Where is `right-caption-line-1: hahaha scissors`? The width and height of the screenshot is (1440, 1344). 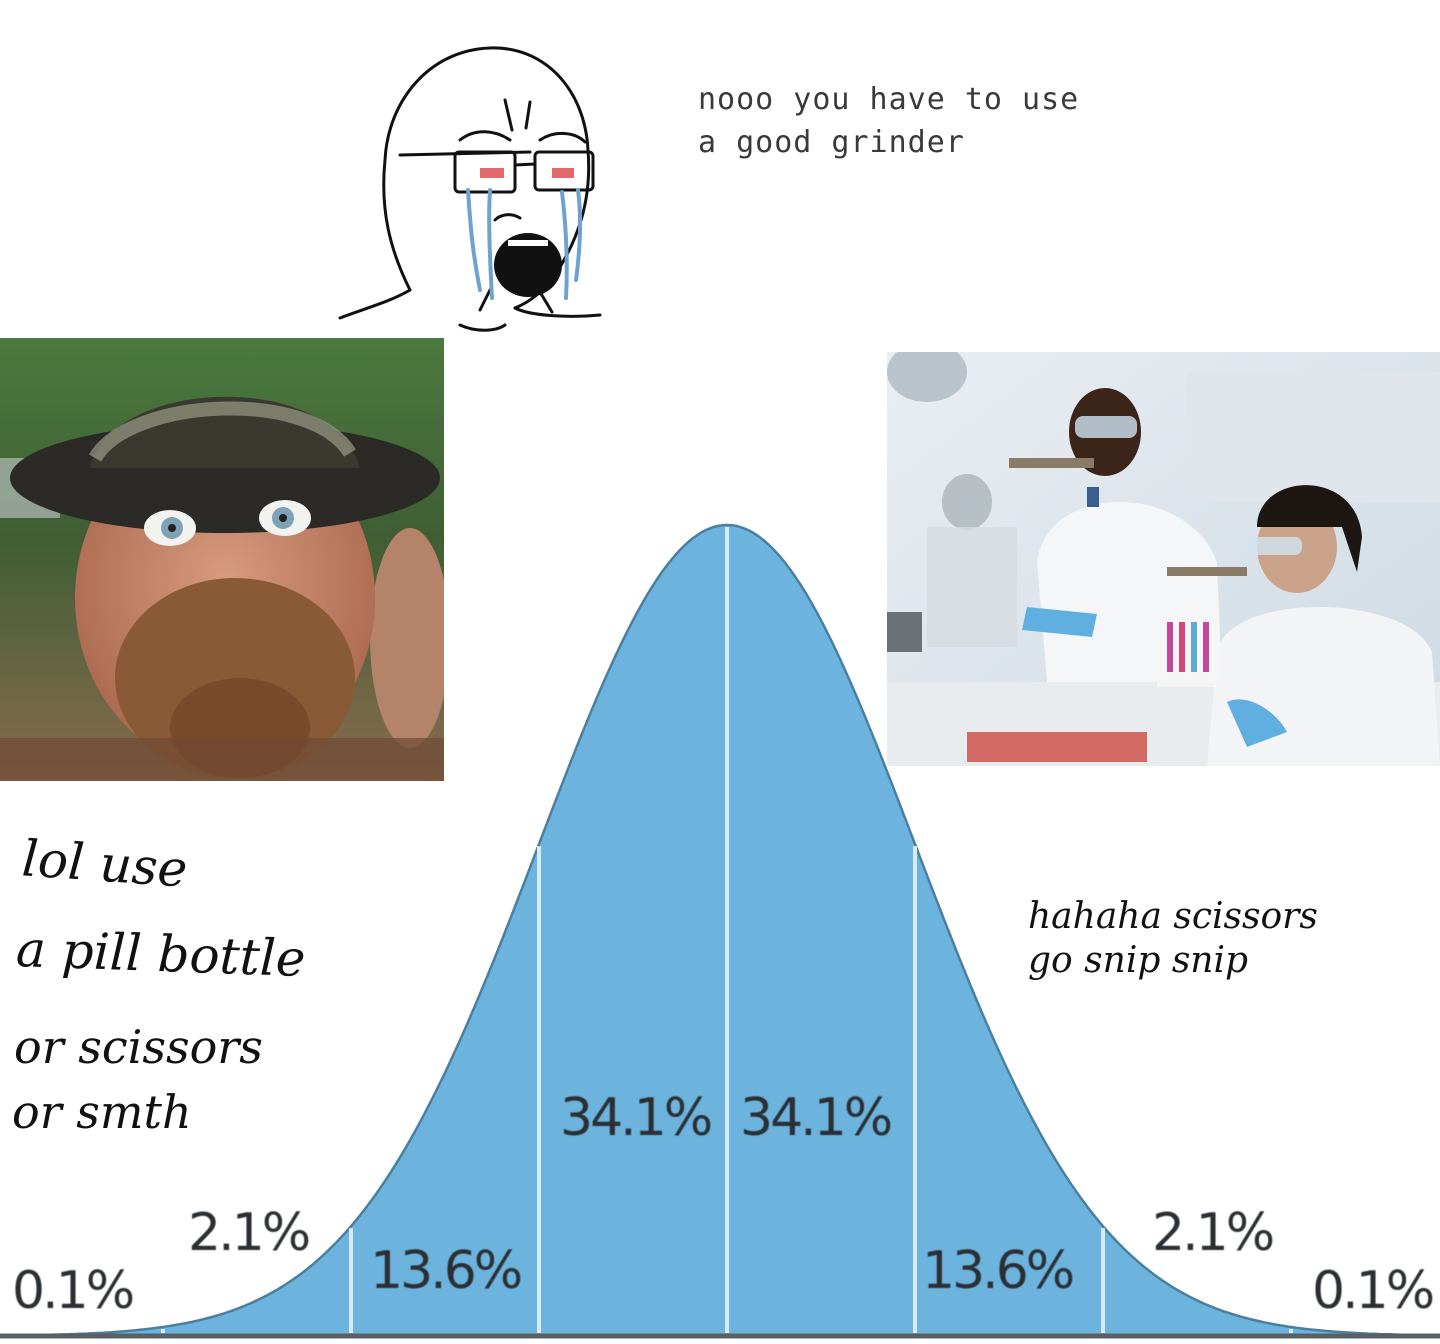
right-caption-line-1: hahaha scissors is located at coordinates (1173, 916).